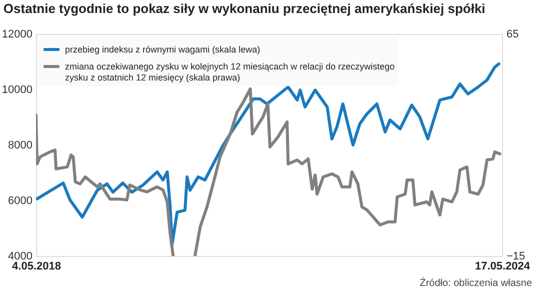 Image resolution: width=536 pixels, height=293 pixels. What do you see at coordinates (20, 146) in the screenshot?
I see `y-tick-label: 8000` at bounding box center [20, 146].